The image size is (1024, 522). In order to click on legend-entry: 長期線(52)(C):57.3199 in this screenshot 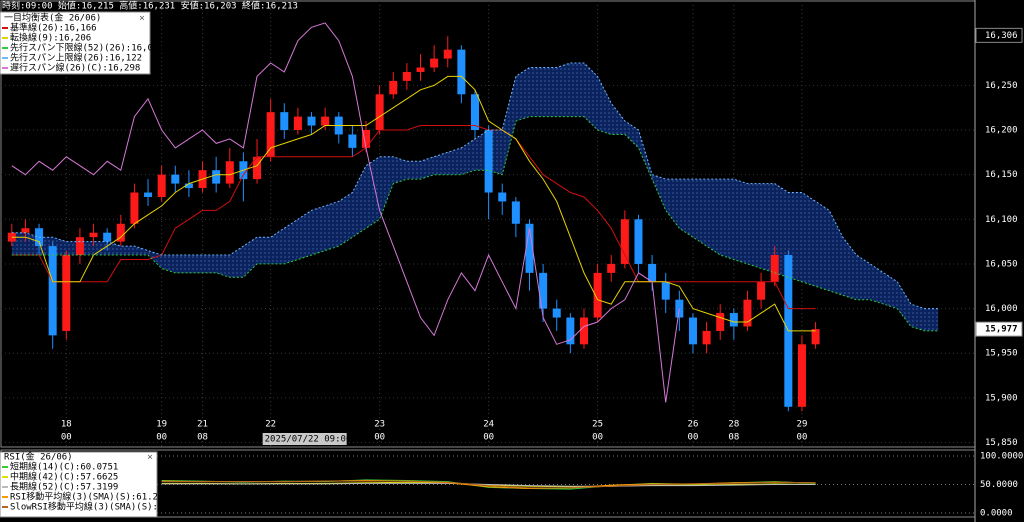, I will do `click(64, 487)`.